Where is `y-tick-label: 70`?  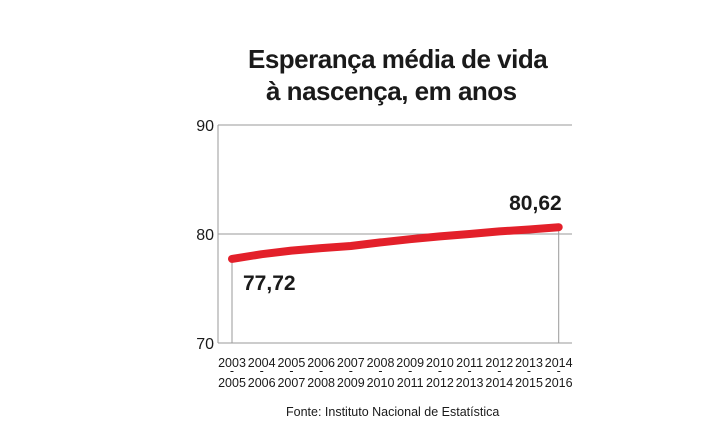
y-tick-label: 70 is located at coordinates (205, 344).